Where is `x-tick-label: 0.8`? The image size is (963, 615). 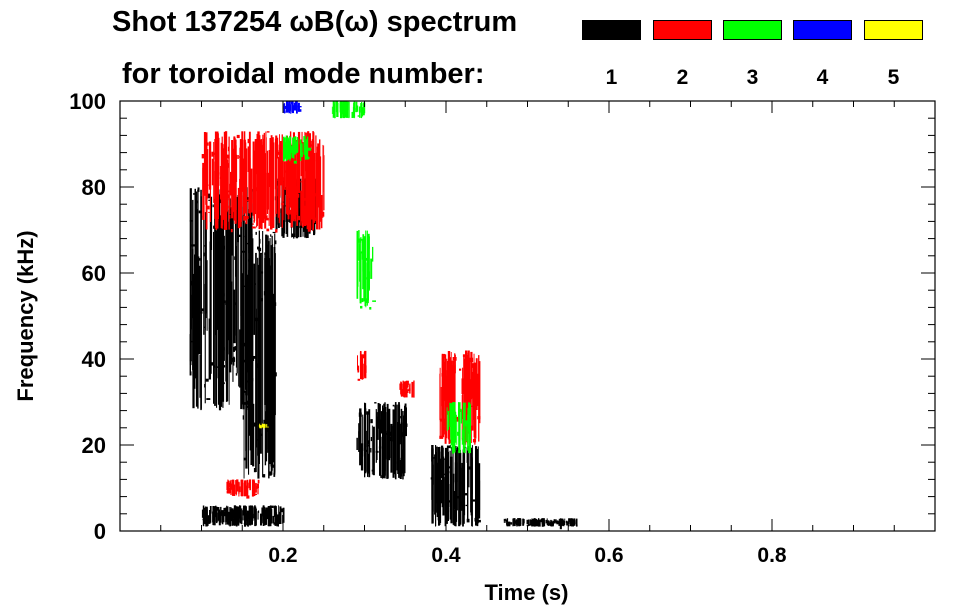 x-tick-label: 0.8 is located at coordinates (772, 555).